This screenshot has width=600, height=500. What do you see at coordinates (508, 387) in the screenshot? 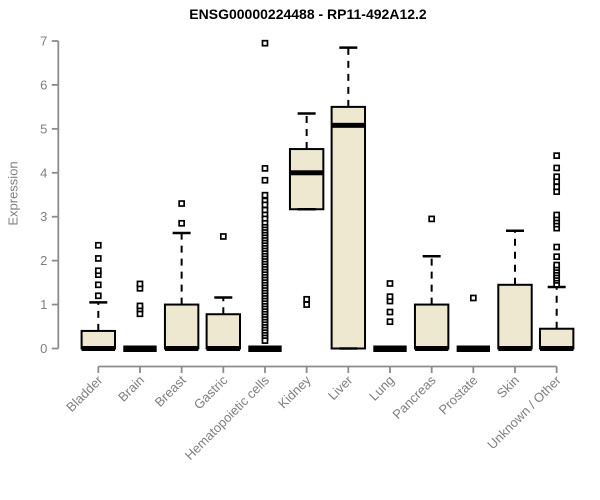
I see `x-tick-label: Skin` at bounding box center [508, 387].